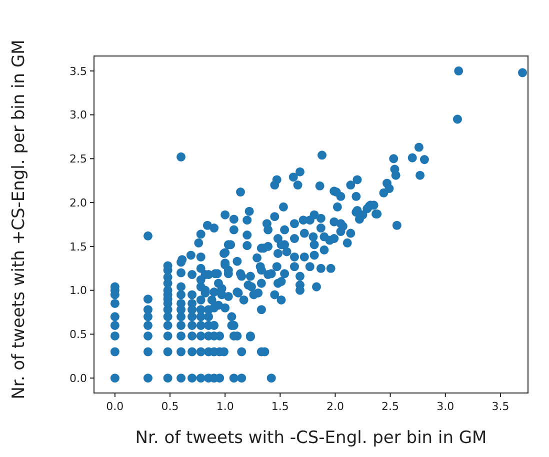 The image size is (549, 457). Describe the element at coordinates (311, 438) in the screenshot. I see `x-axis-title: Nr. of tweets with -CS-Engl. per bin in GM` at that location.